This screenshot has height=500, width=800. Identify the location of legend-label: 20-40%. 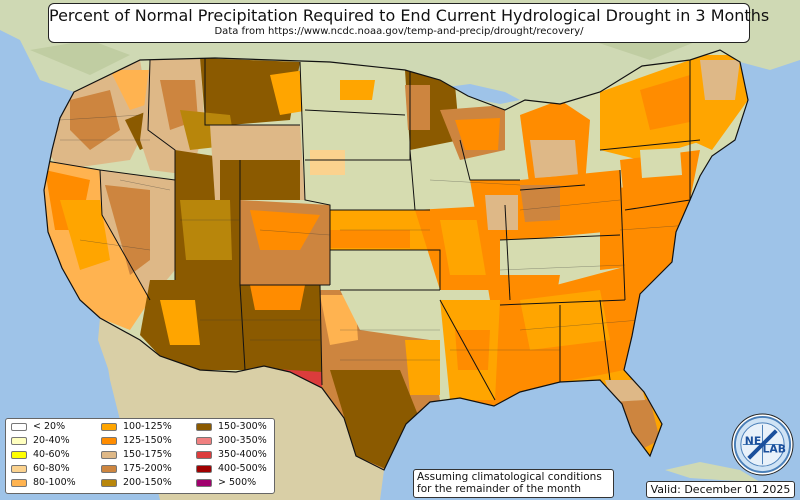
(51, 440).